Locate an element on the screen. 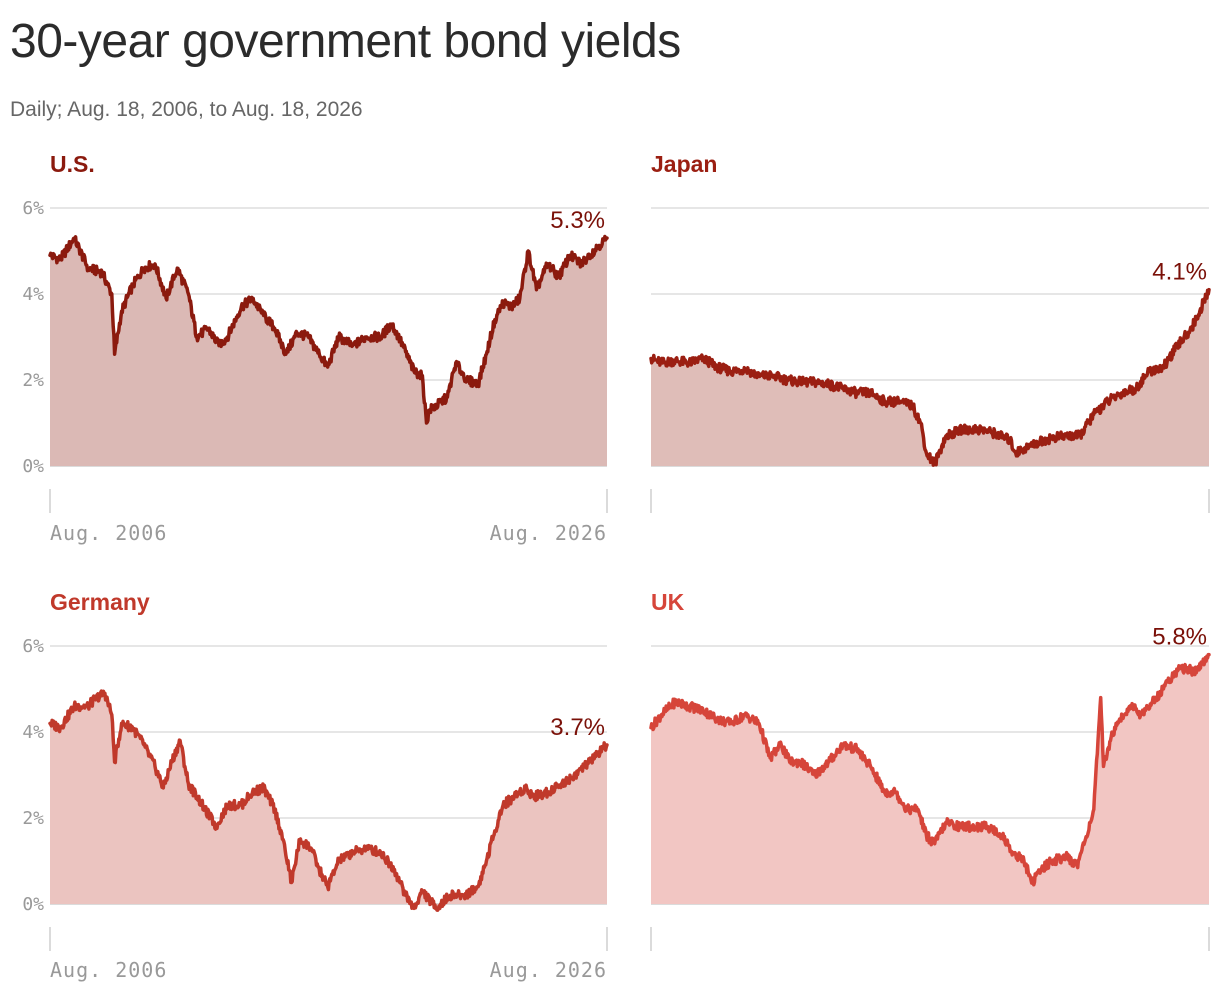 Image resolution: width=1220 pixels, height=996 pixels. y-tick-label-germany-4: 4% is located at coordinates (33, 732).